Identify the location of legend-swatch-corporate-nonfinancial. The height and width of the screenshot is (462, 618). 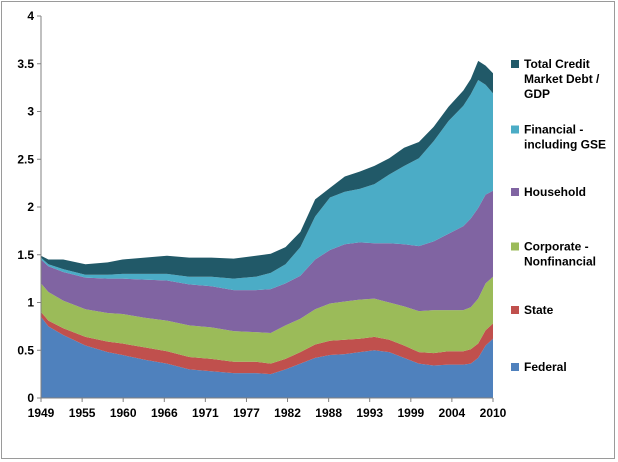
(515, 246).